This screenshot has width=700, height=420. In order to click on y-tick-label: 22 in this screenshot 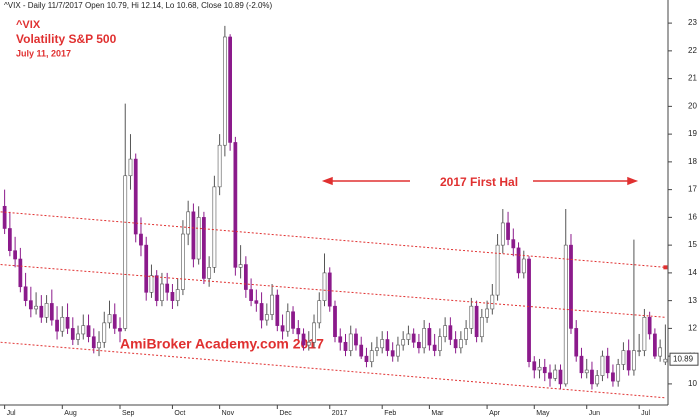, I will do `click(692, 50)`.